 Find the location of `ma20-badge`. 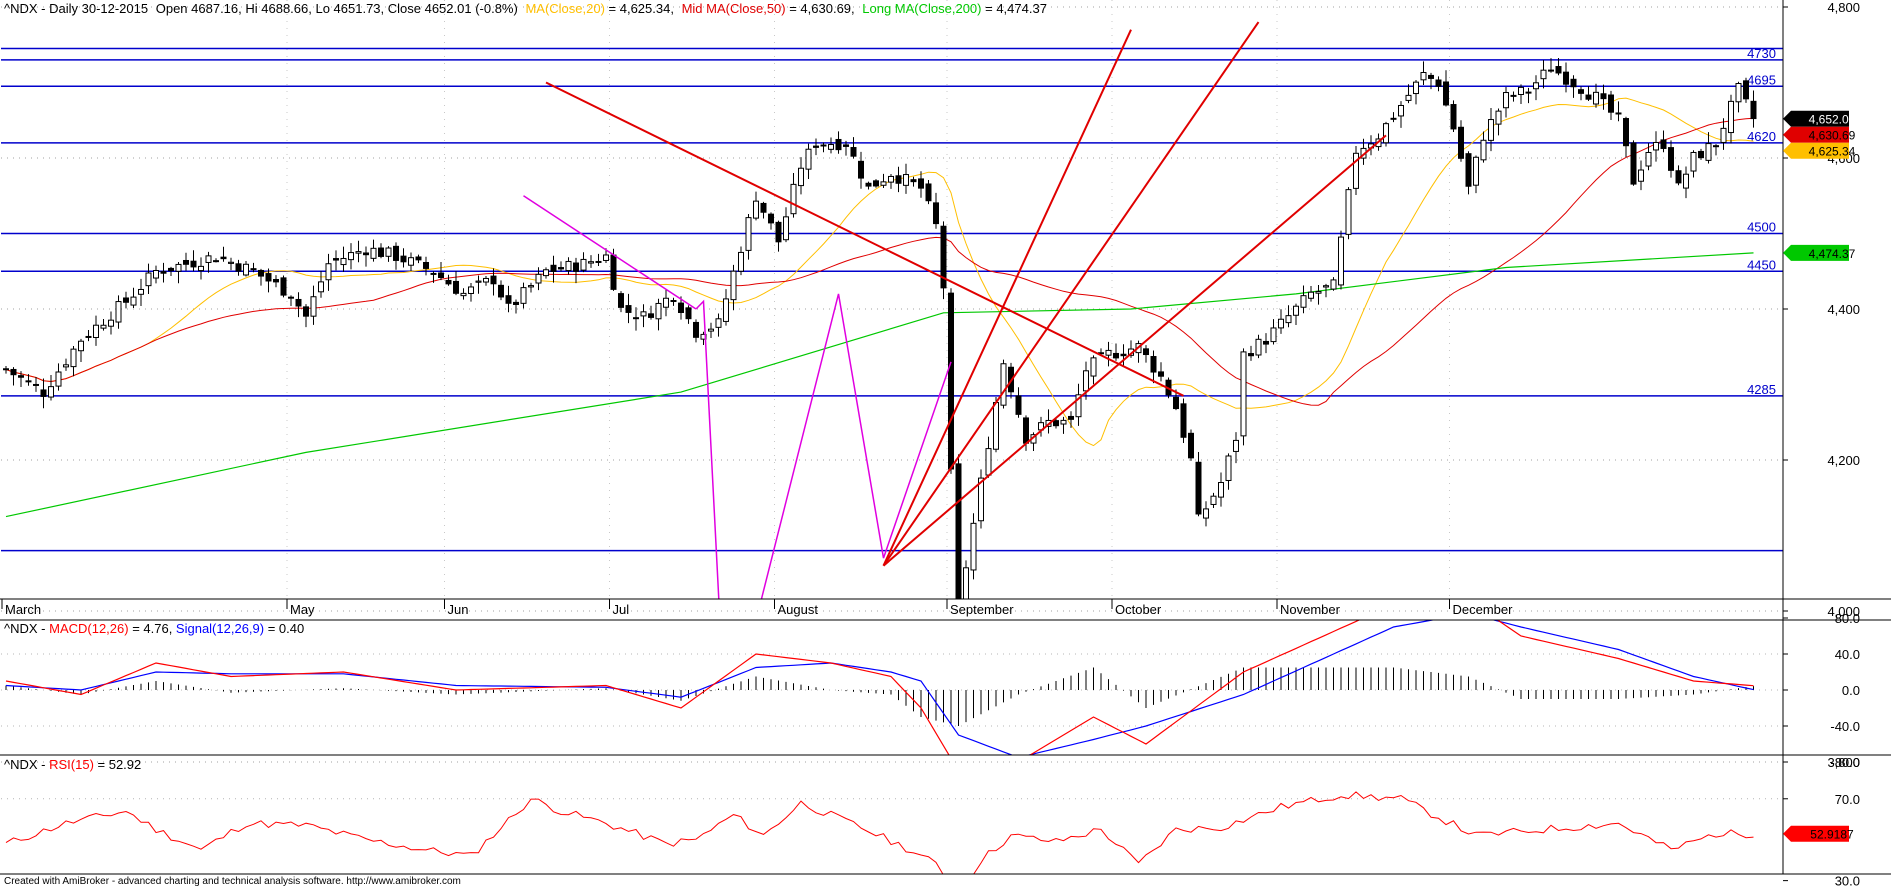

ma20-badge is located at coordinates (1816, 150).